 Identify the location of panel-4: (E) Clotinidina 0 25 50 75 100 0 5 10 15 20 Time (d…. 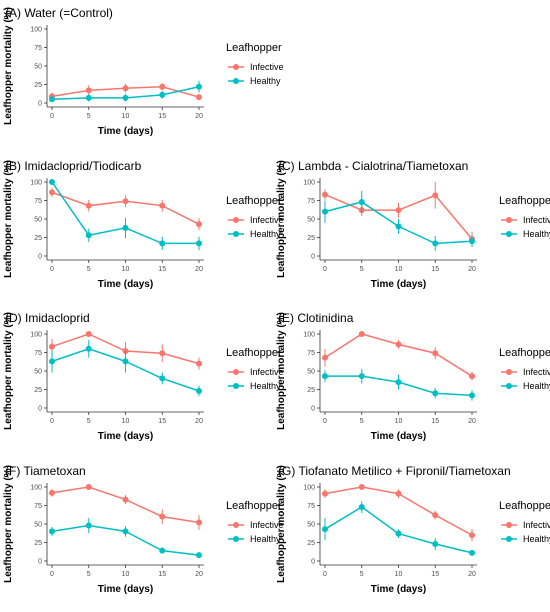
(413, 376).